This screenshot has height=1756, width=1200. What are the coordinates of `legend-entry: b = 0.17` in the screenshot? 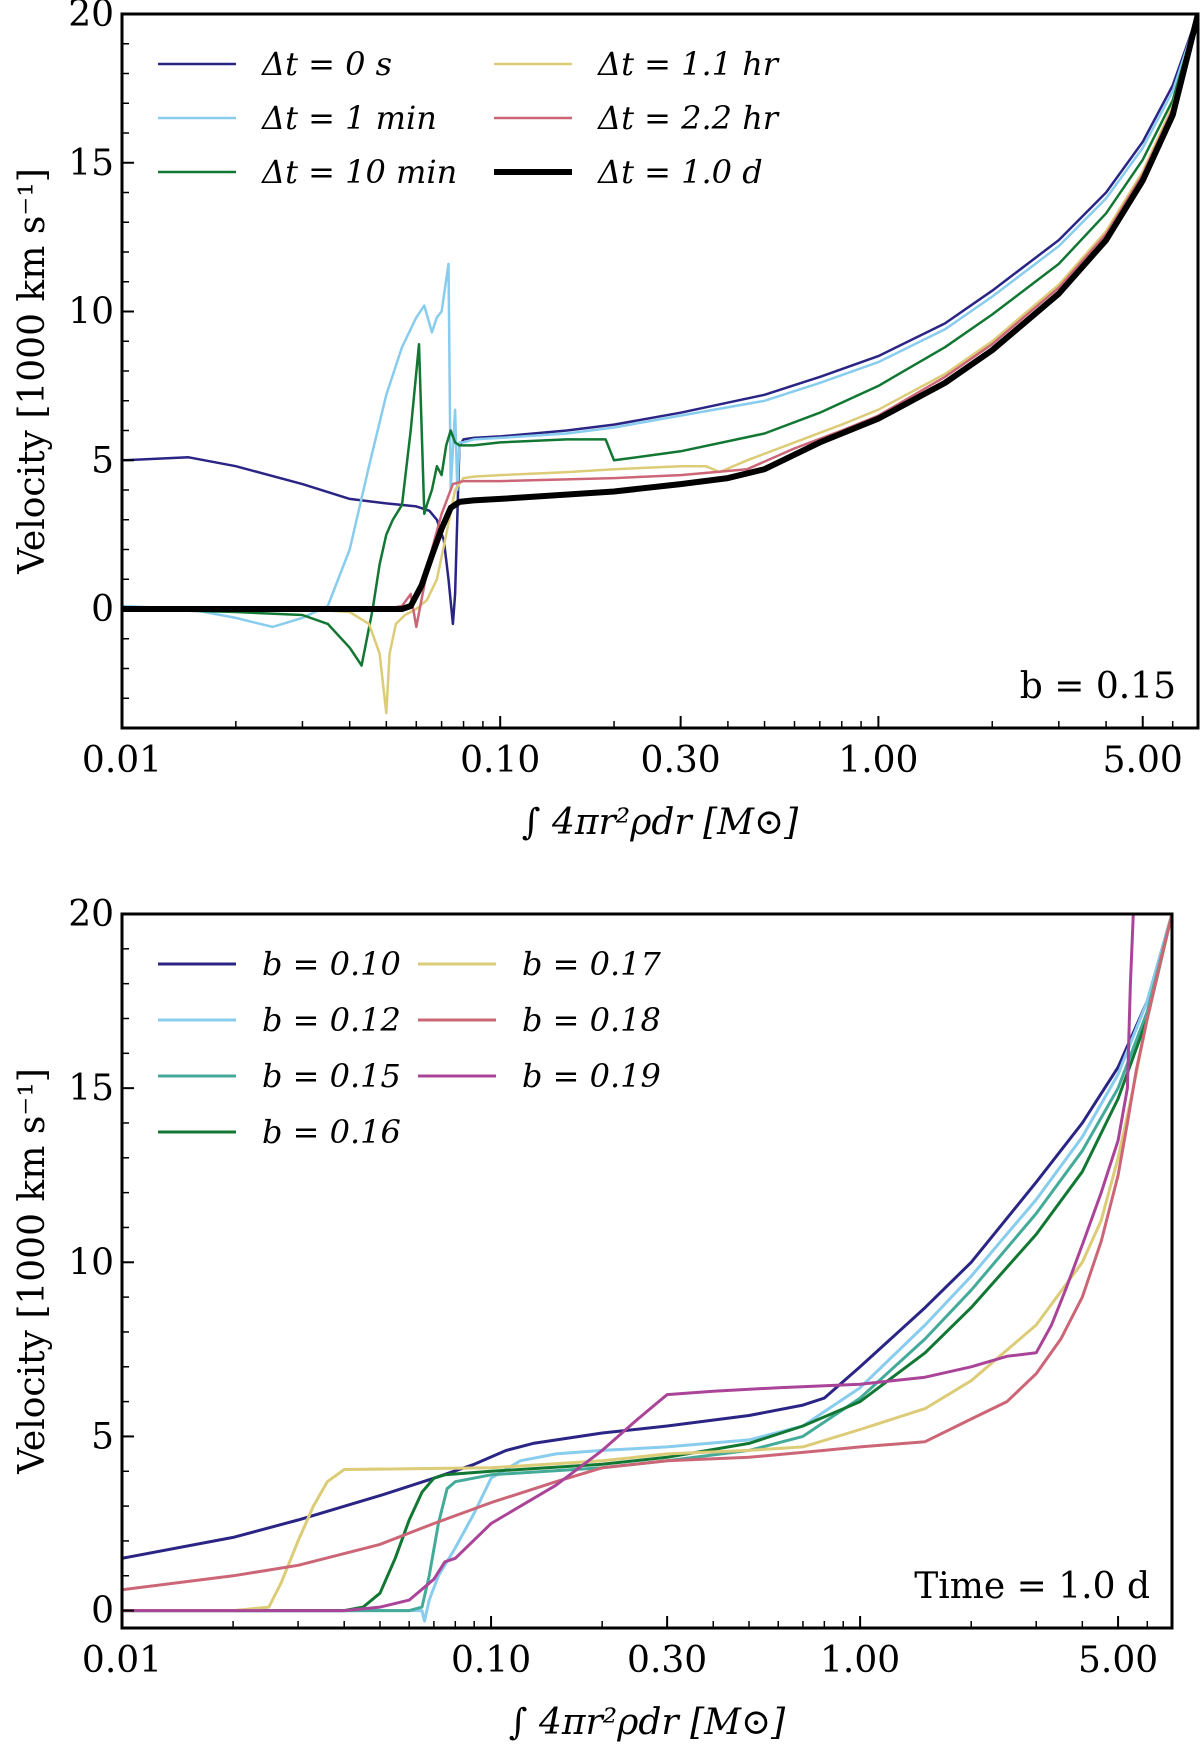 It's located at (592, 964).